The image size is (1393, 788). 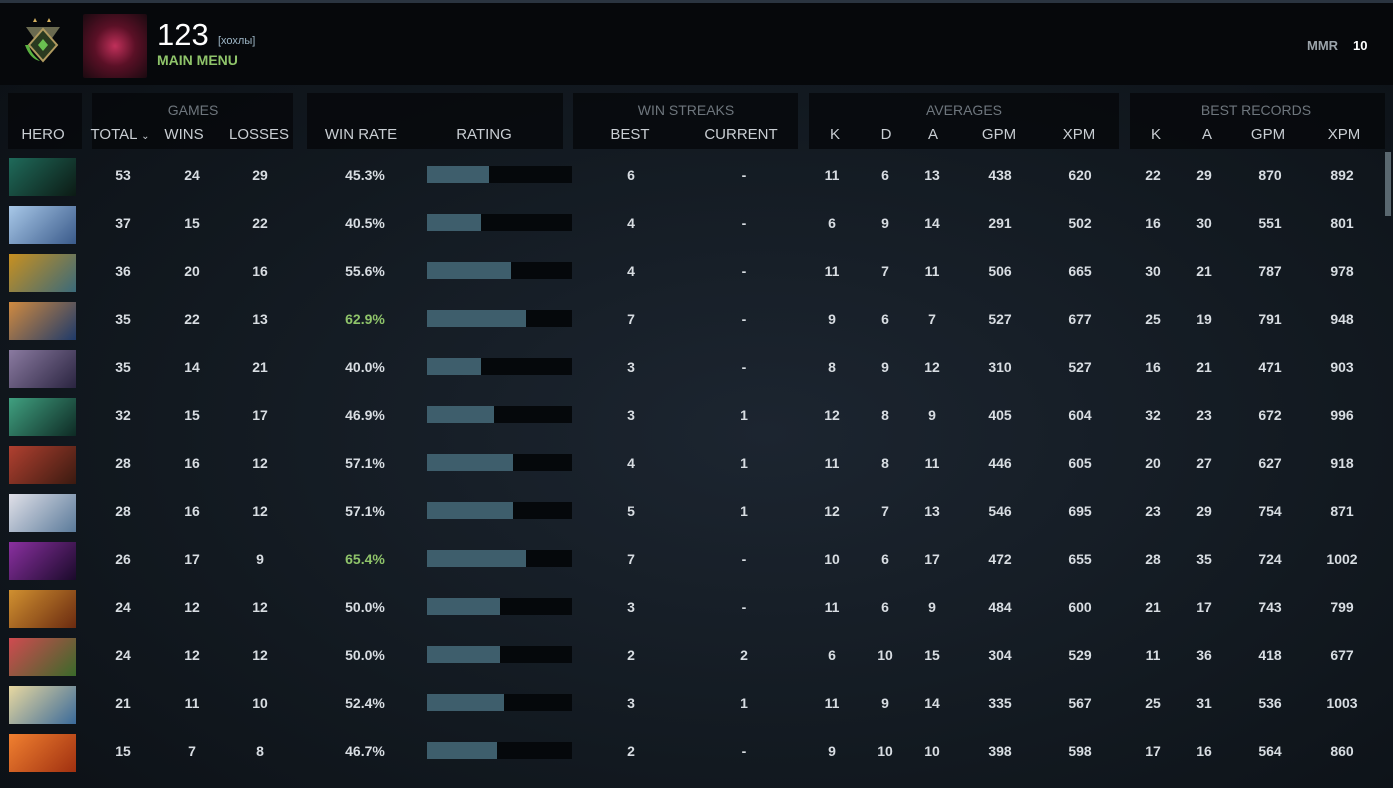 What do you see at coordinates (835, 134) in the screenshot?
I see `col-avg-k: K` at bounding box center [835, 134].